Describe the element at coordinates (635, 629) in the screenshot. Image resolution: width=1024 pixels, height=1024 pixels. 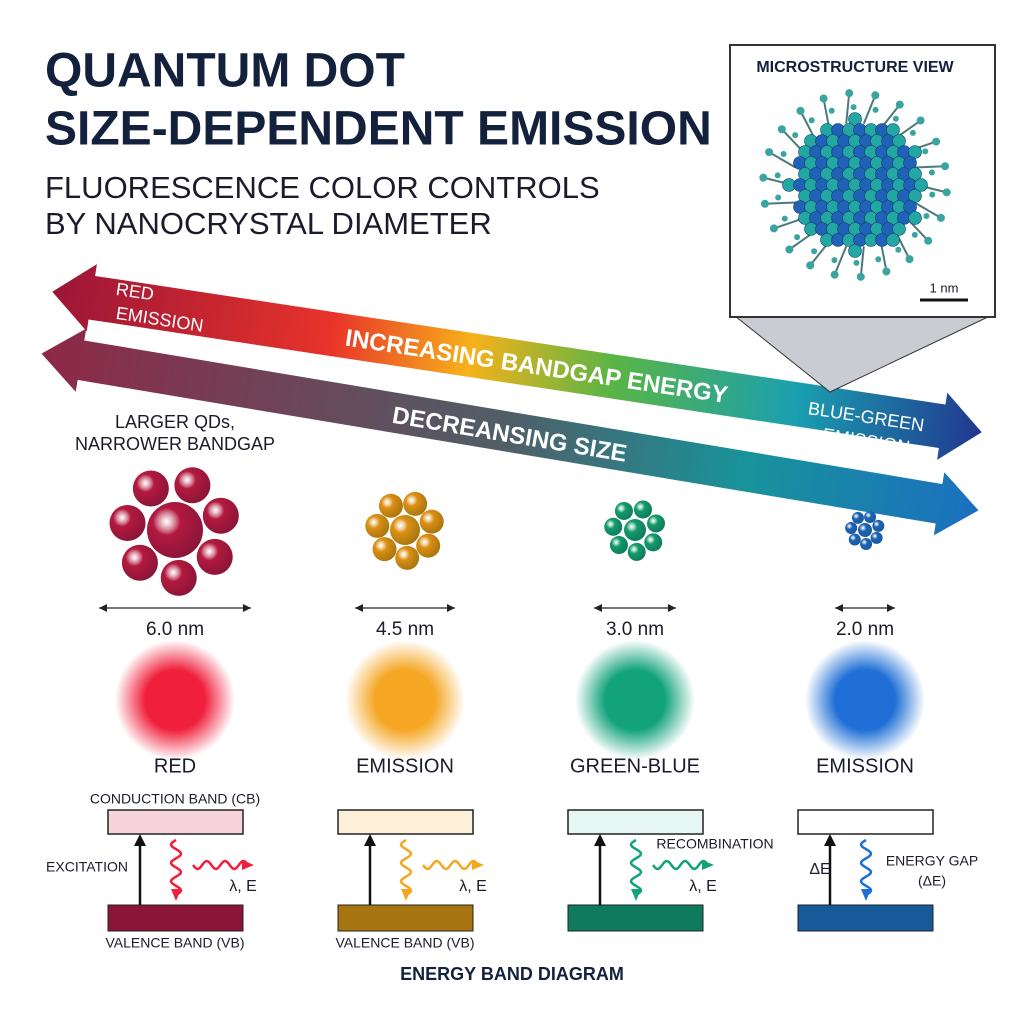
I see `label: 3.0 nm` at that location.